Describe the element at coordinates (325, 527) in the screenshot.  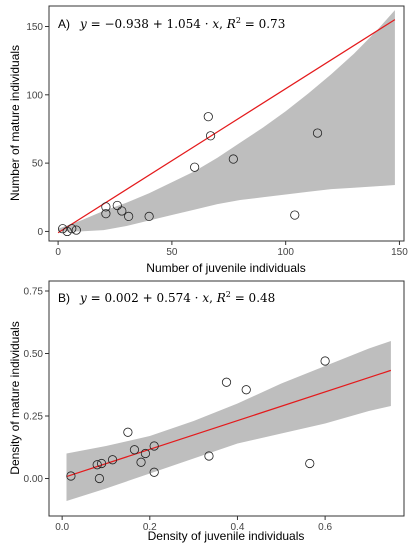
I see `panel-b-x-tick-label: 0.6` at that location.